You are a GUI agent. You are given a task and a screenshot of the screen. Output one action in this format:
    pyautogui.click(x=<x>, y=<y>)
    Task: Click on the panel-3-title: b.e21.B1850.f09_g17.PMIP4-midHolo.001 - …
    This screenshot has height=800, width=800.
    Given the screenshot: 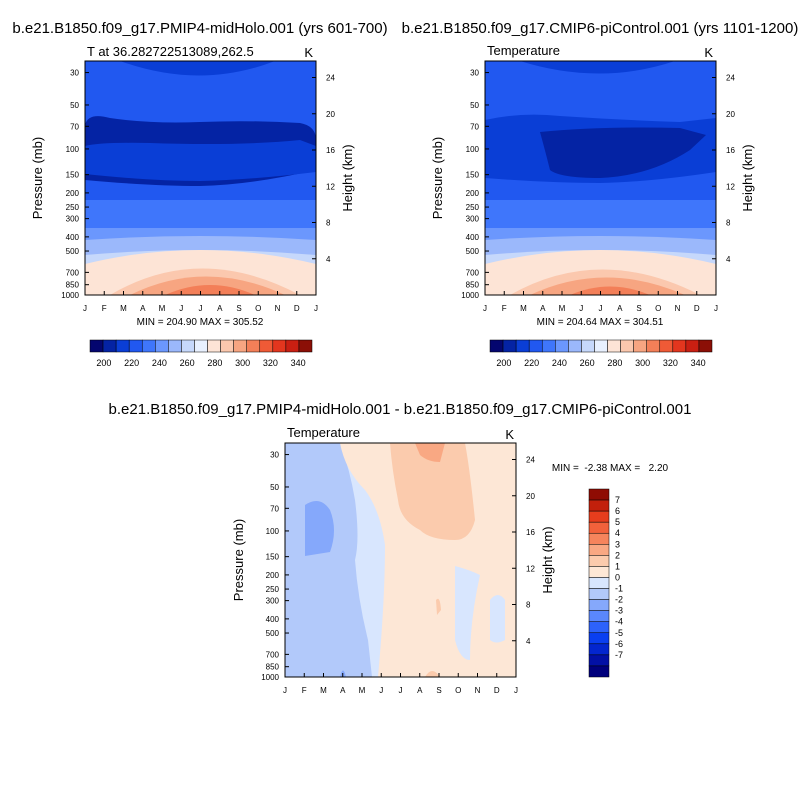 What is the action you would take?
    pyautogui.click(x=400, y=409)
    